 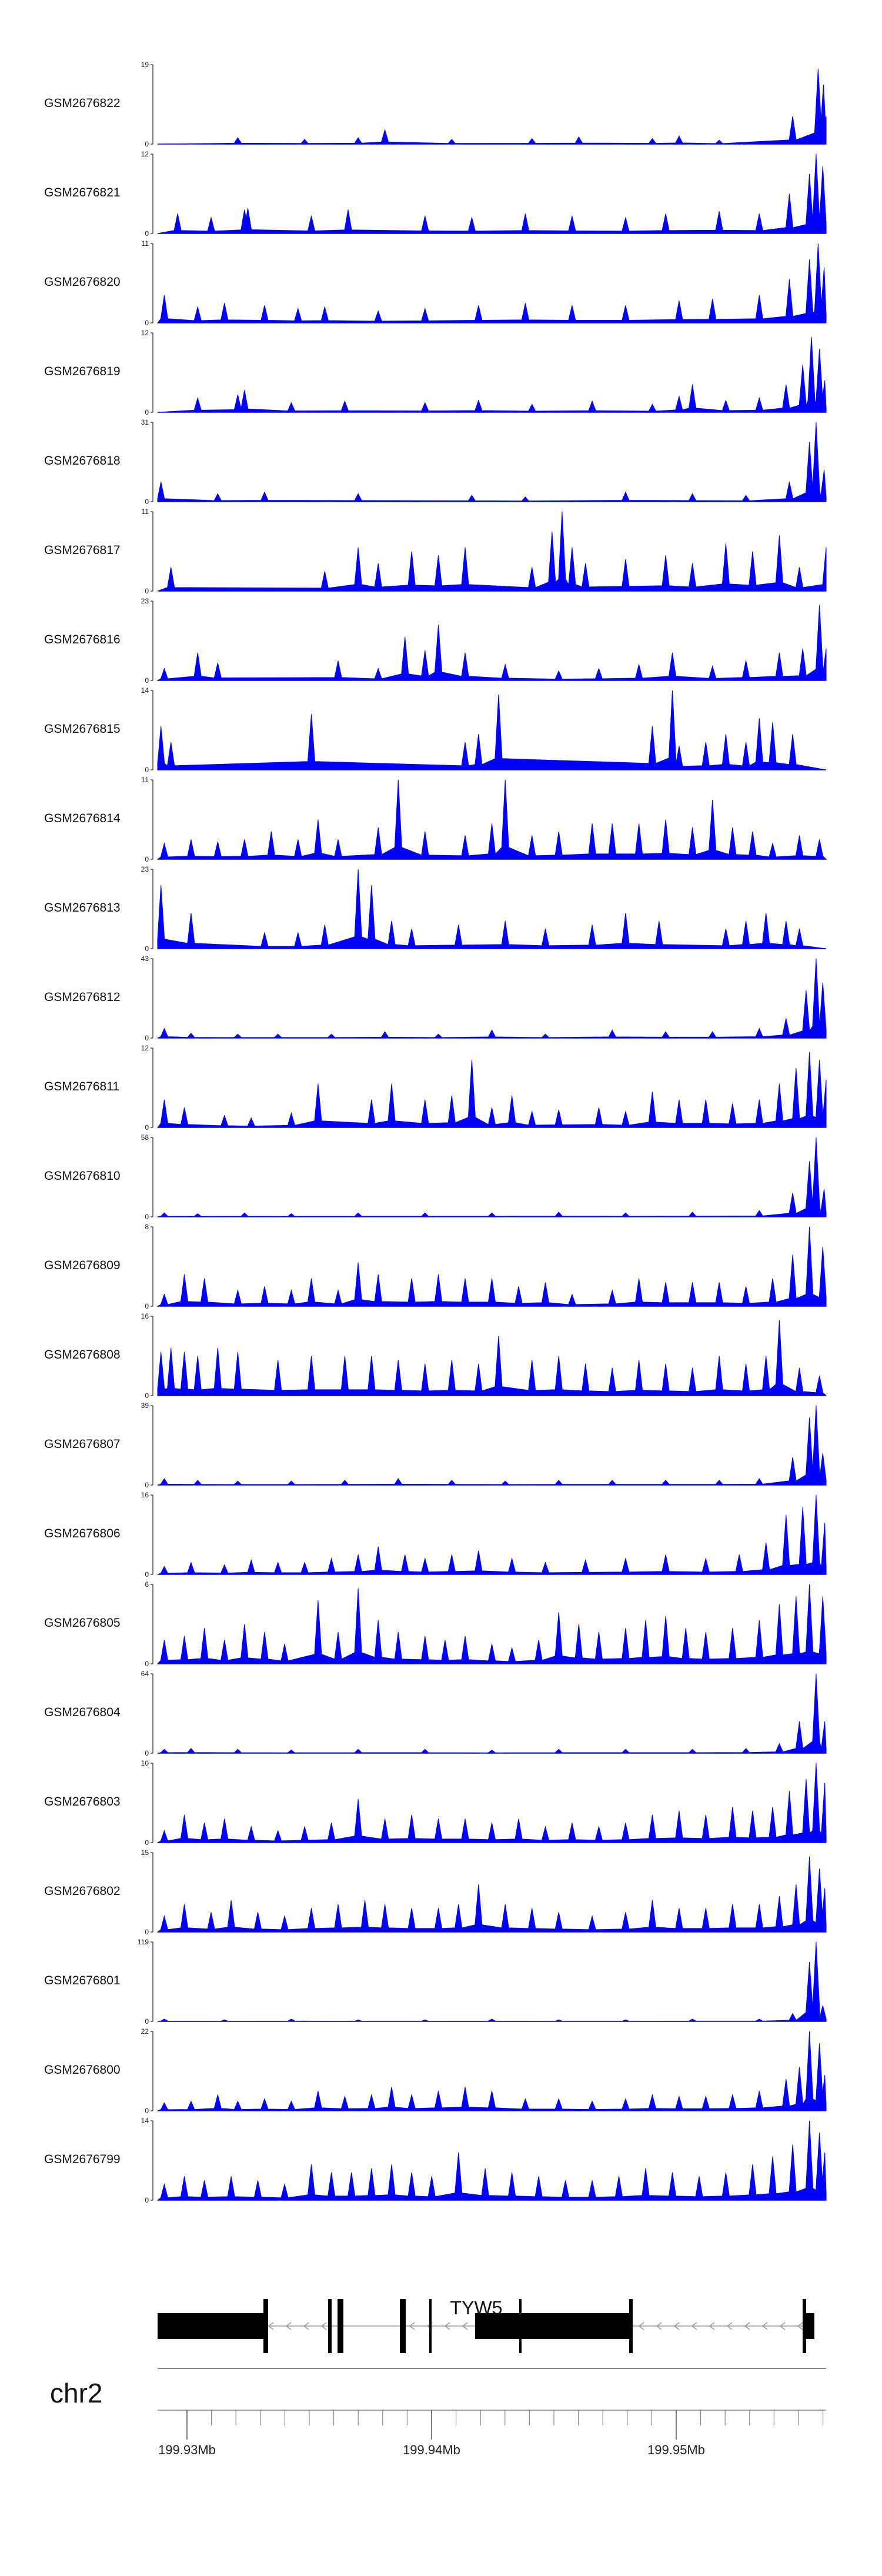 I want to click on track-label: GSM2676803, so click(x=82, y=1801).